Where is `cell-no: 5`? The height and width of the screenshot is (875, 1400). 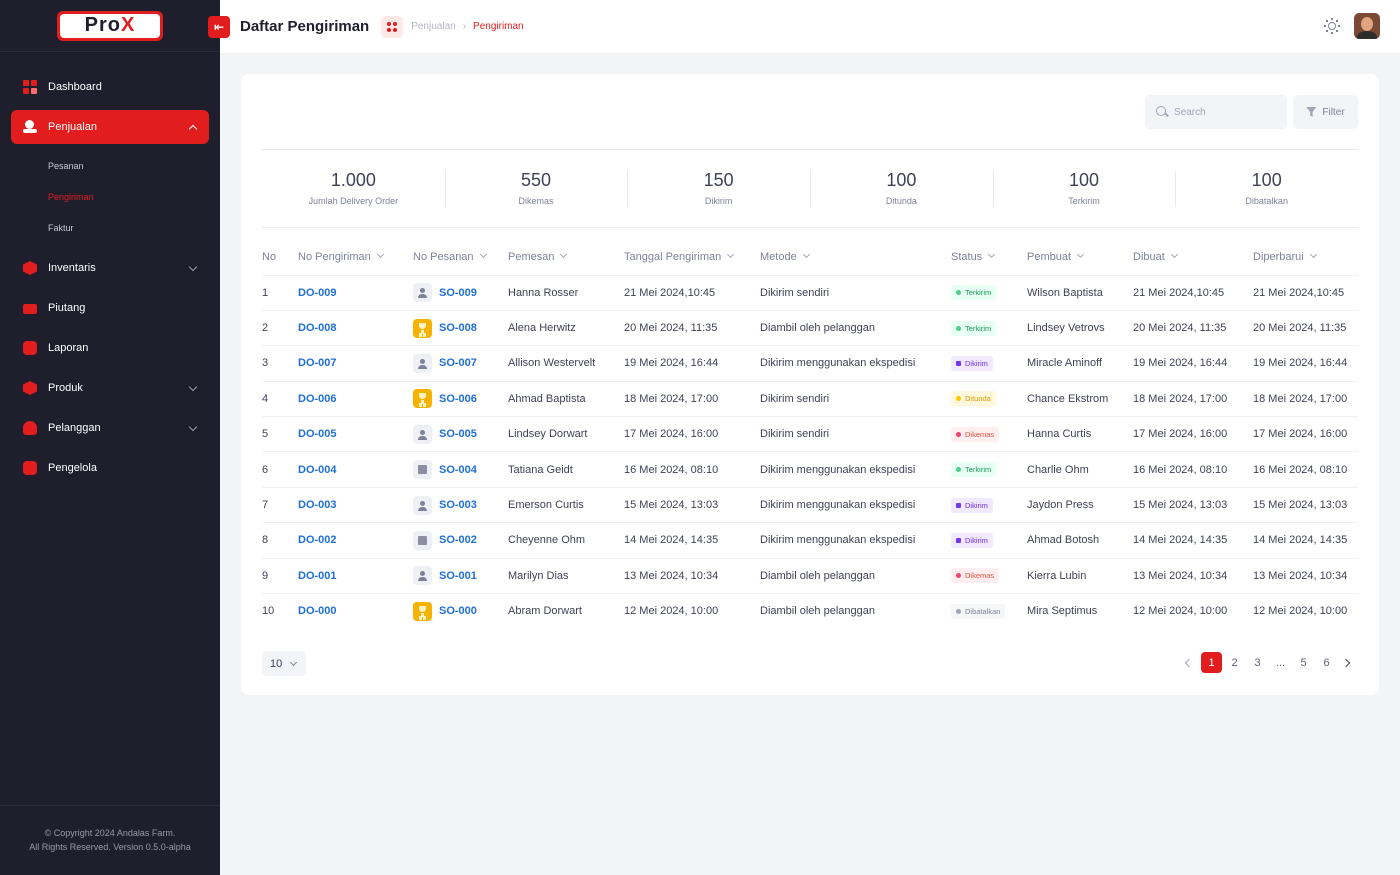 cell-no: 5 is located at coordinates (280, 434).